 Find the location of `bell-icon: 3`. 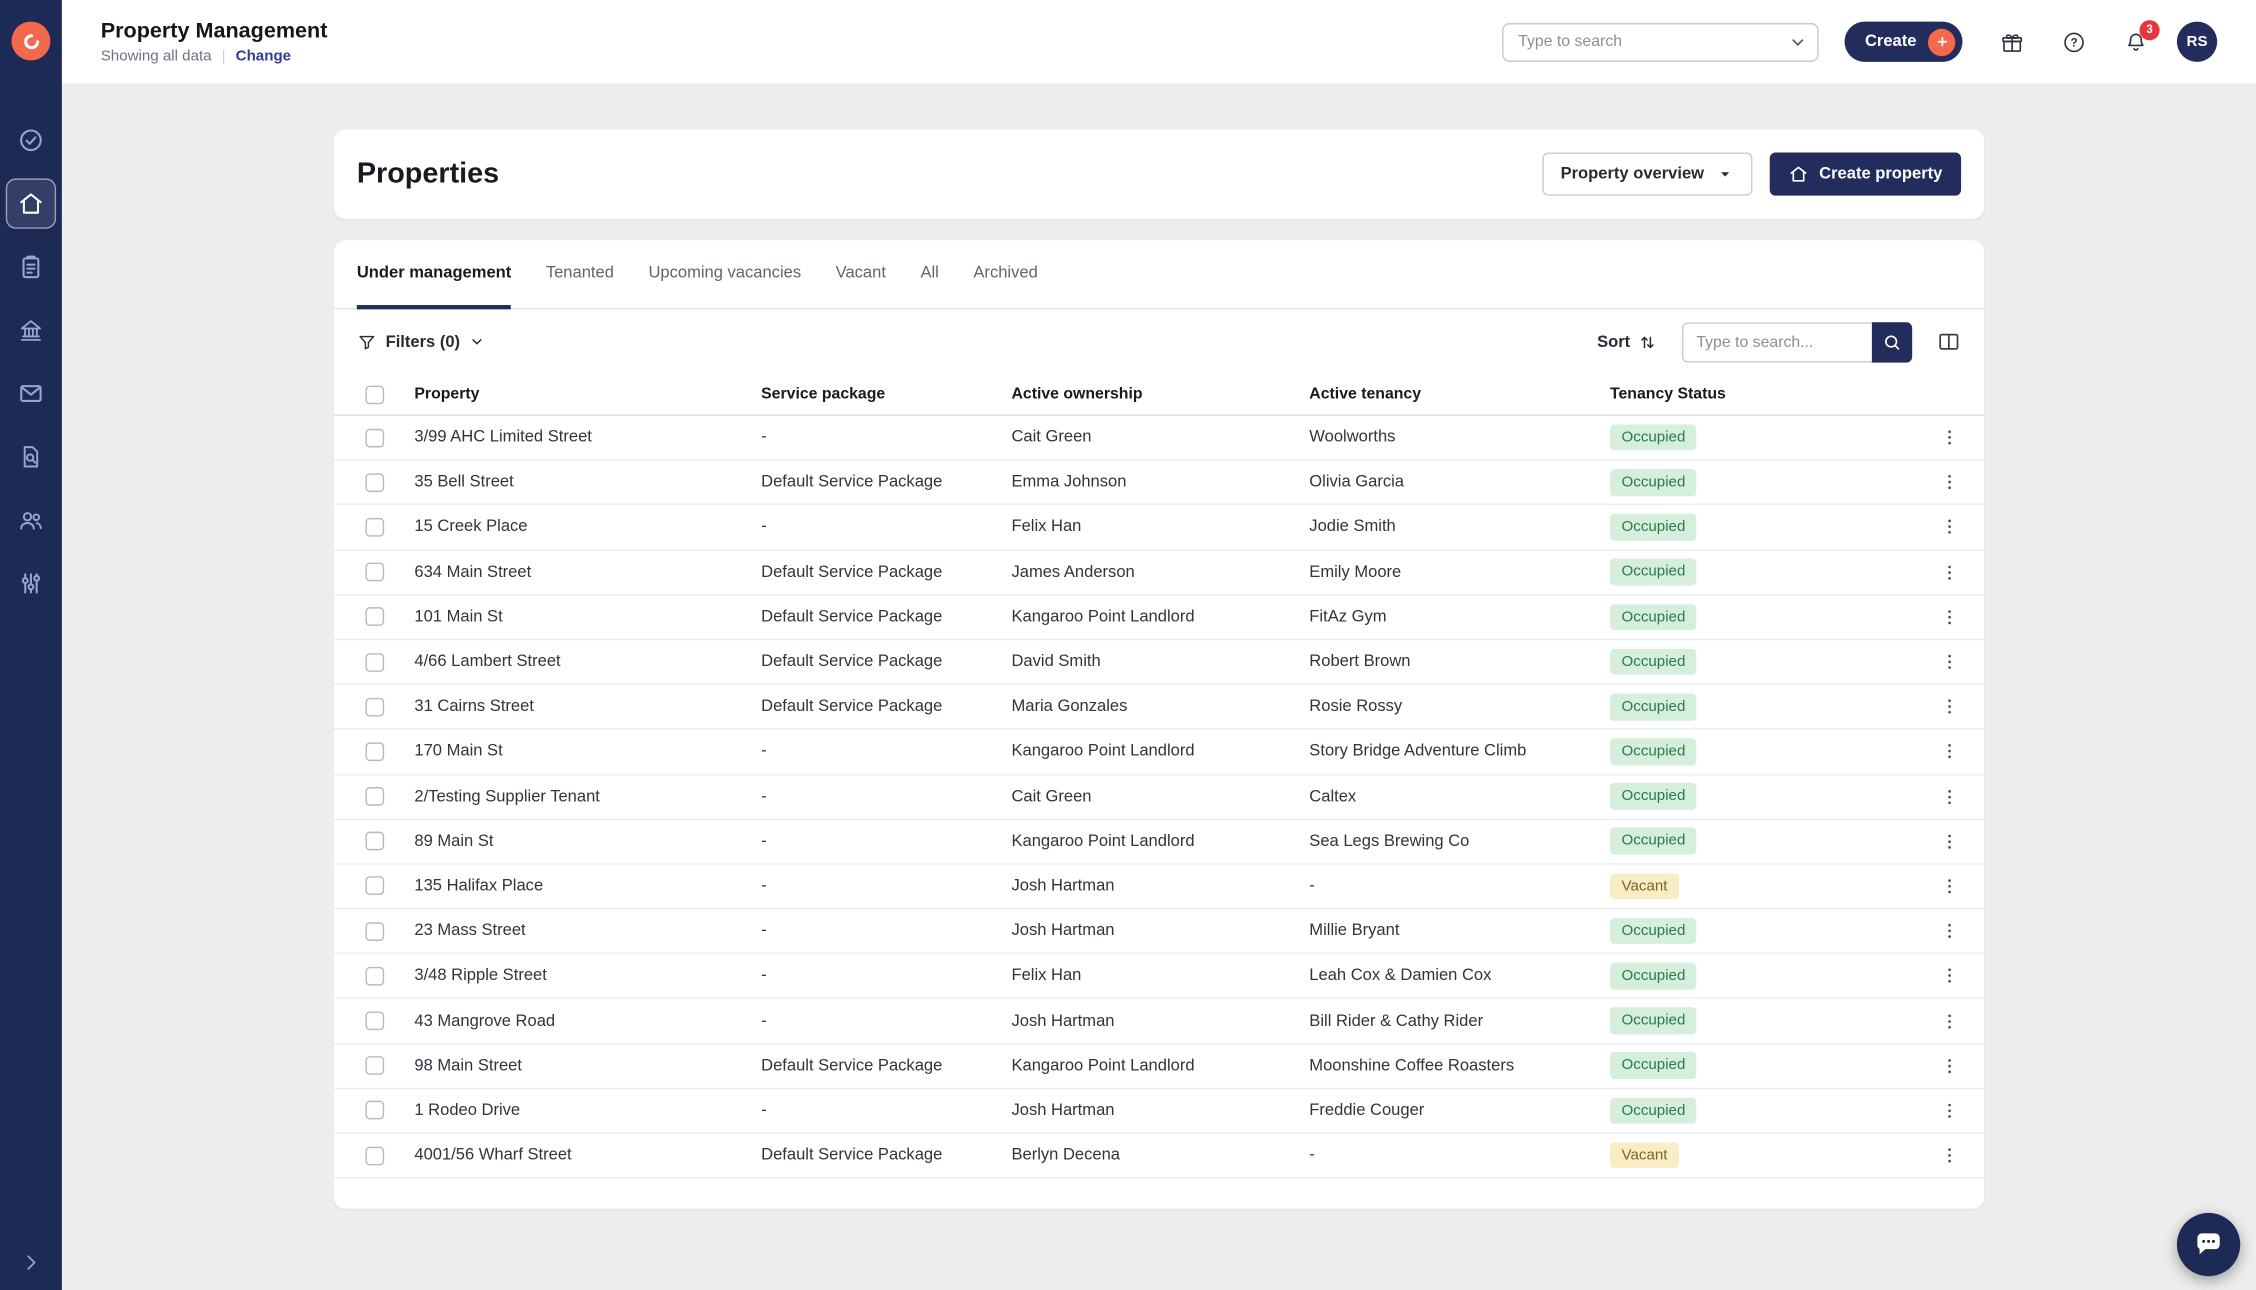

bell-icon: 3 is located at coordinates (2142, 36).